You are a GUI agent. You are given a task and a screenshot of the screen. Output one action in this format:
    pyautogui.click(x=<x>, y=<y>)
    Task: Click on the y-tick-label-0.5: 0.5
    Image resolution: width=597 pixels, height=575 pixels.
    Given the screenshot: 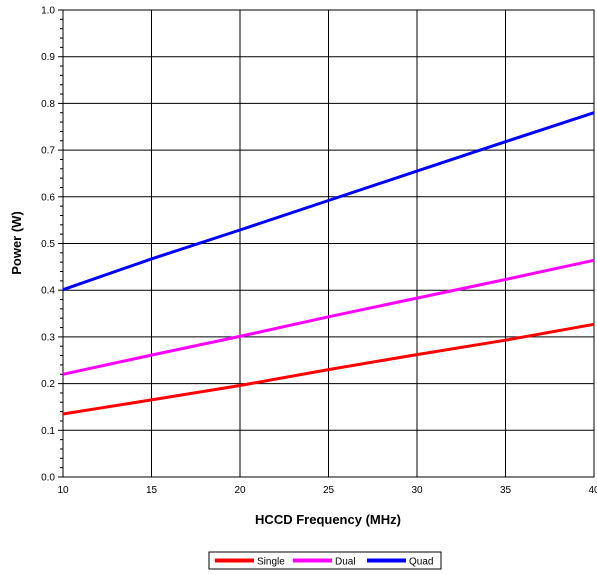 What is the action you would take?
    pyautogui.click(x=48, y=244)
    